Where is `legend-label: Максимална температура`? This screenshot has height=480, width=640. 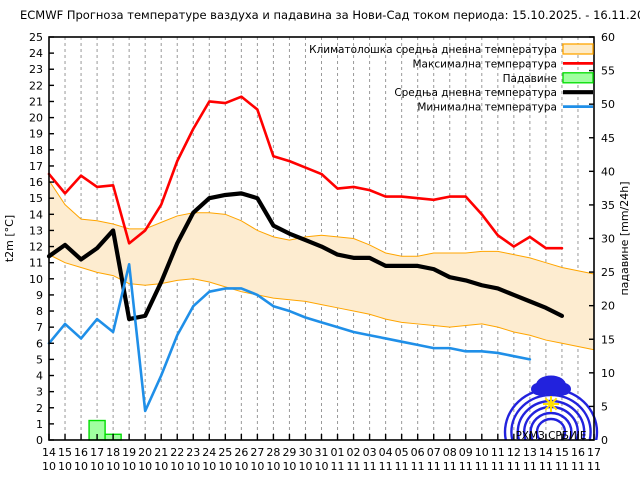 legend-label: Максимална температура is located at coordinates (485, 64).